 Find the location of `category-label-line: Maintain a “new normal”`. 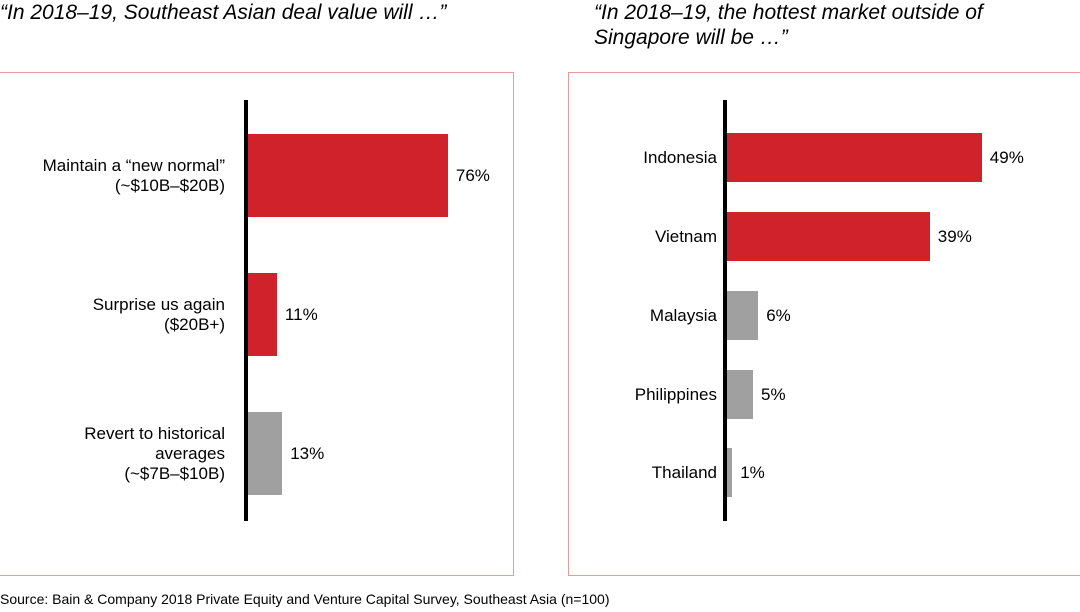

category-label-line: Maintain a “new normal” is located at coordinates (133, 165).